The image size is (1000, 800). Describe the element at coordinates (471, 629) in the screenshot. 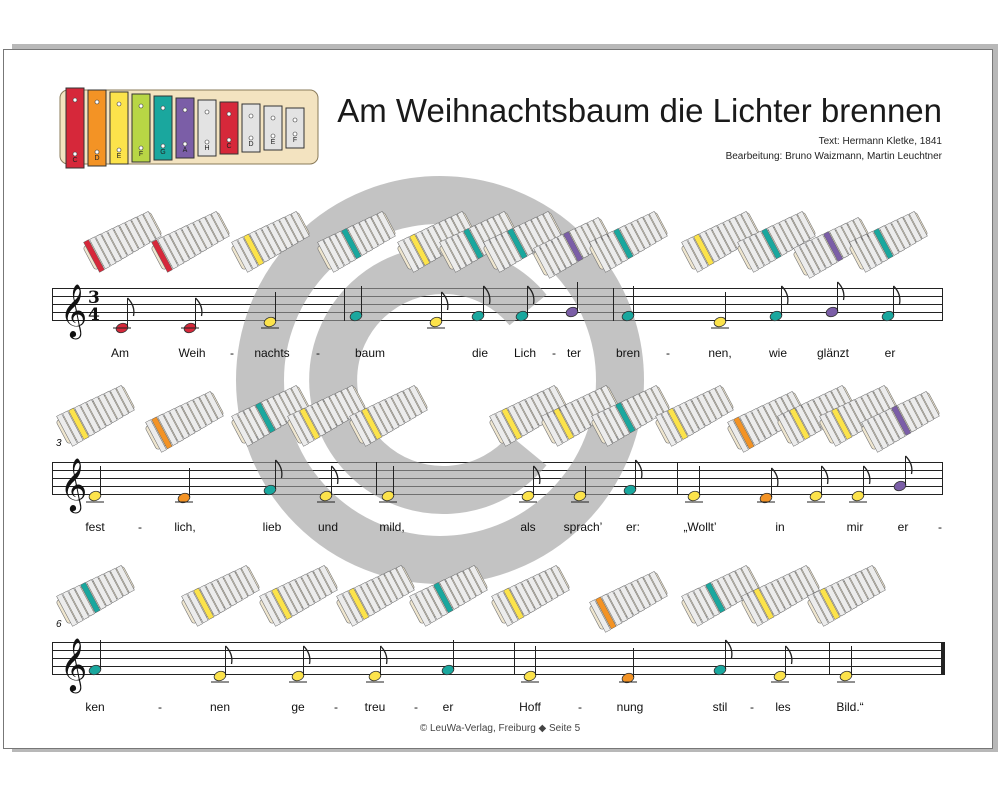

I see `notation-layer: 𝄞` at that location.